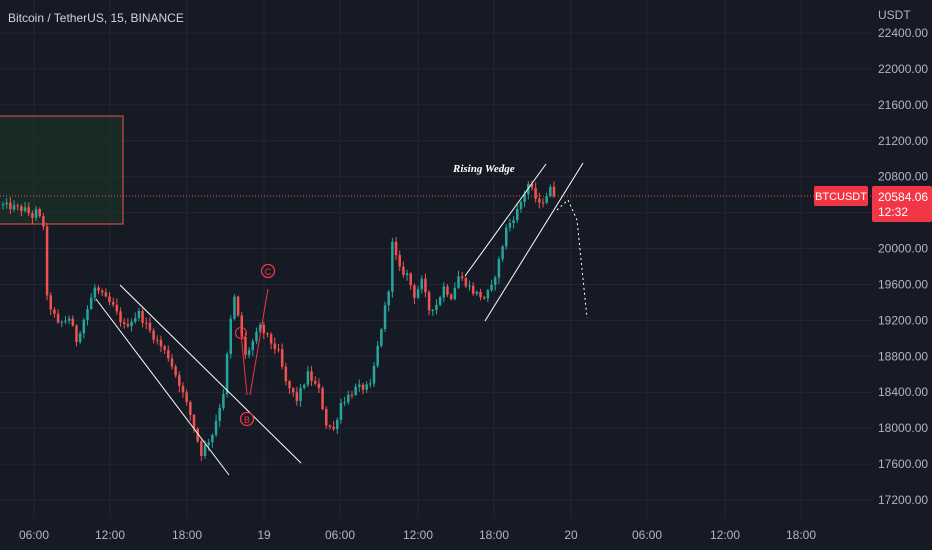  I want to click on price-tick-label: 19600.00, so click(903, 284).